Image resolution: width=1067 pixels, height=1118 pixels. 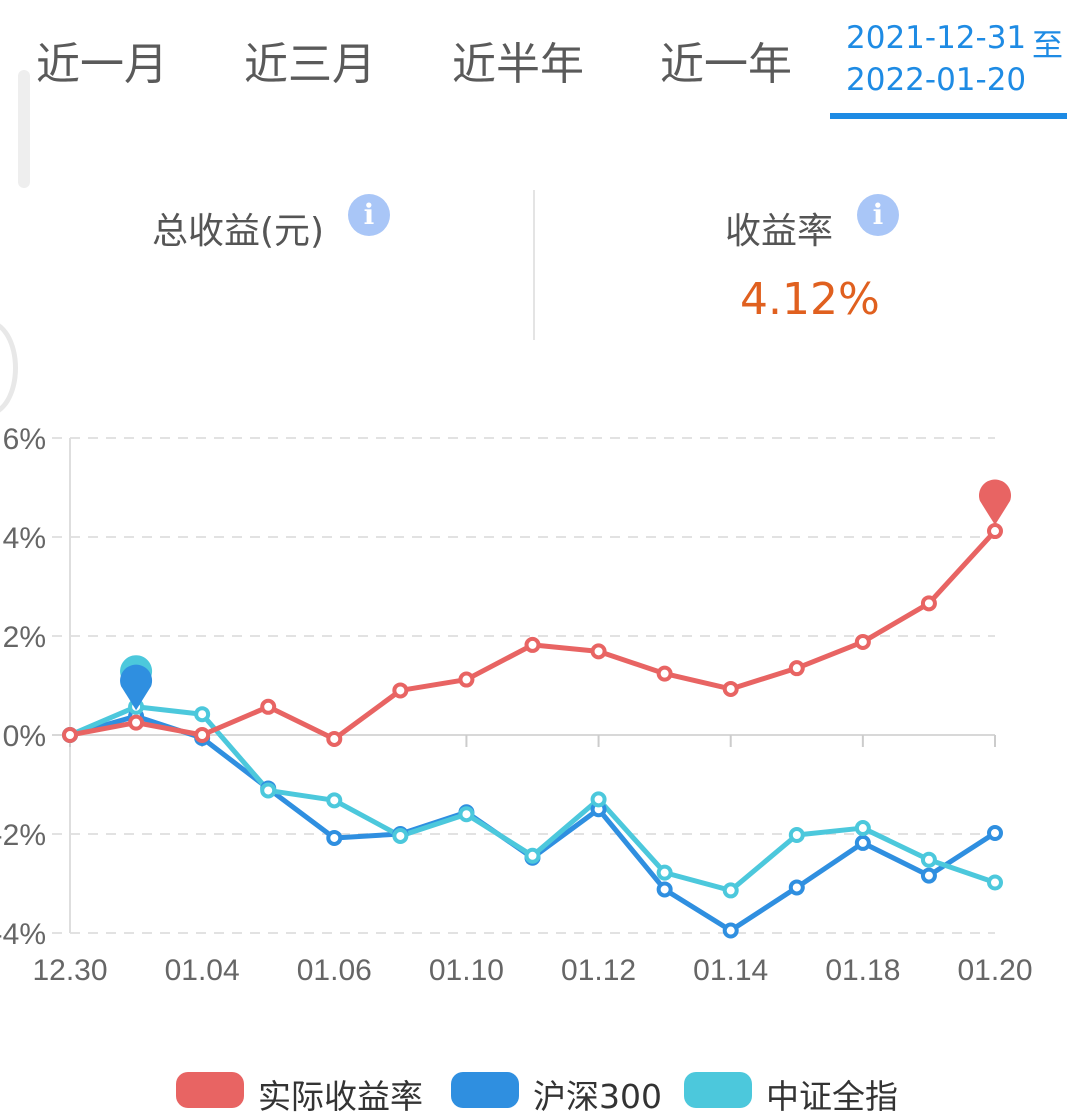 What do you see at coordinates (534, 265) in the screenshot?
I see `stats-divider` at bounding box center [534, 265].